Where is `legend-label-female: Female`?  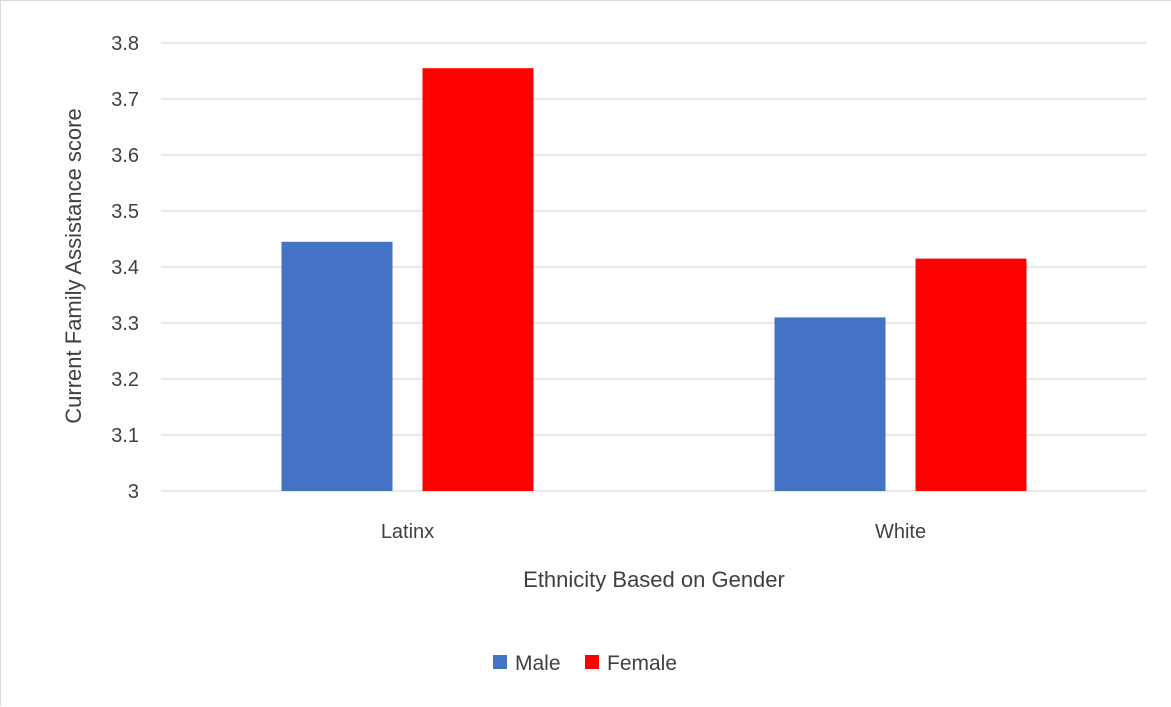 legend-label-female: Female is located at coordinates (642, 663).